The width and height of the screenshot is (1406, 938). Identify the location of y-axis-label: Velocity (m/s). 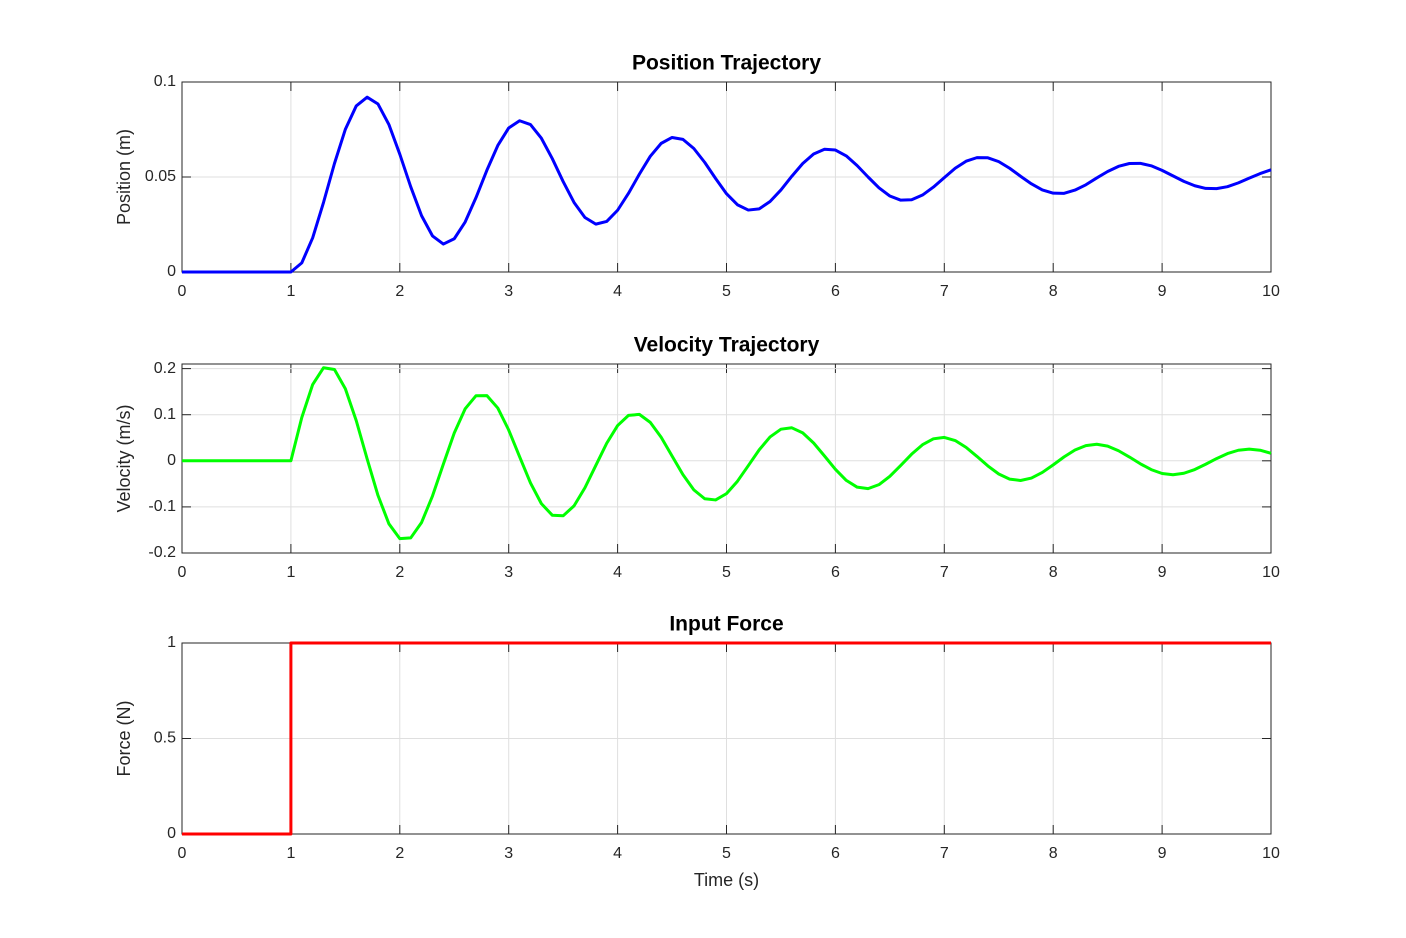
(124, 458).